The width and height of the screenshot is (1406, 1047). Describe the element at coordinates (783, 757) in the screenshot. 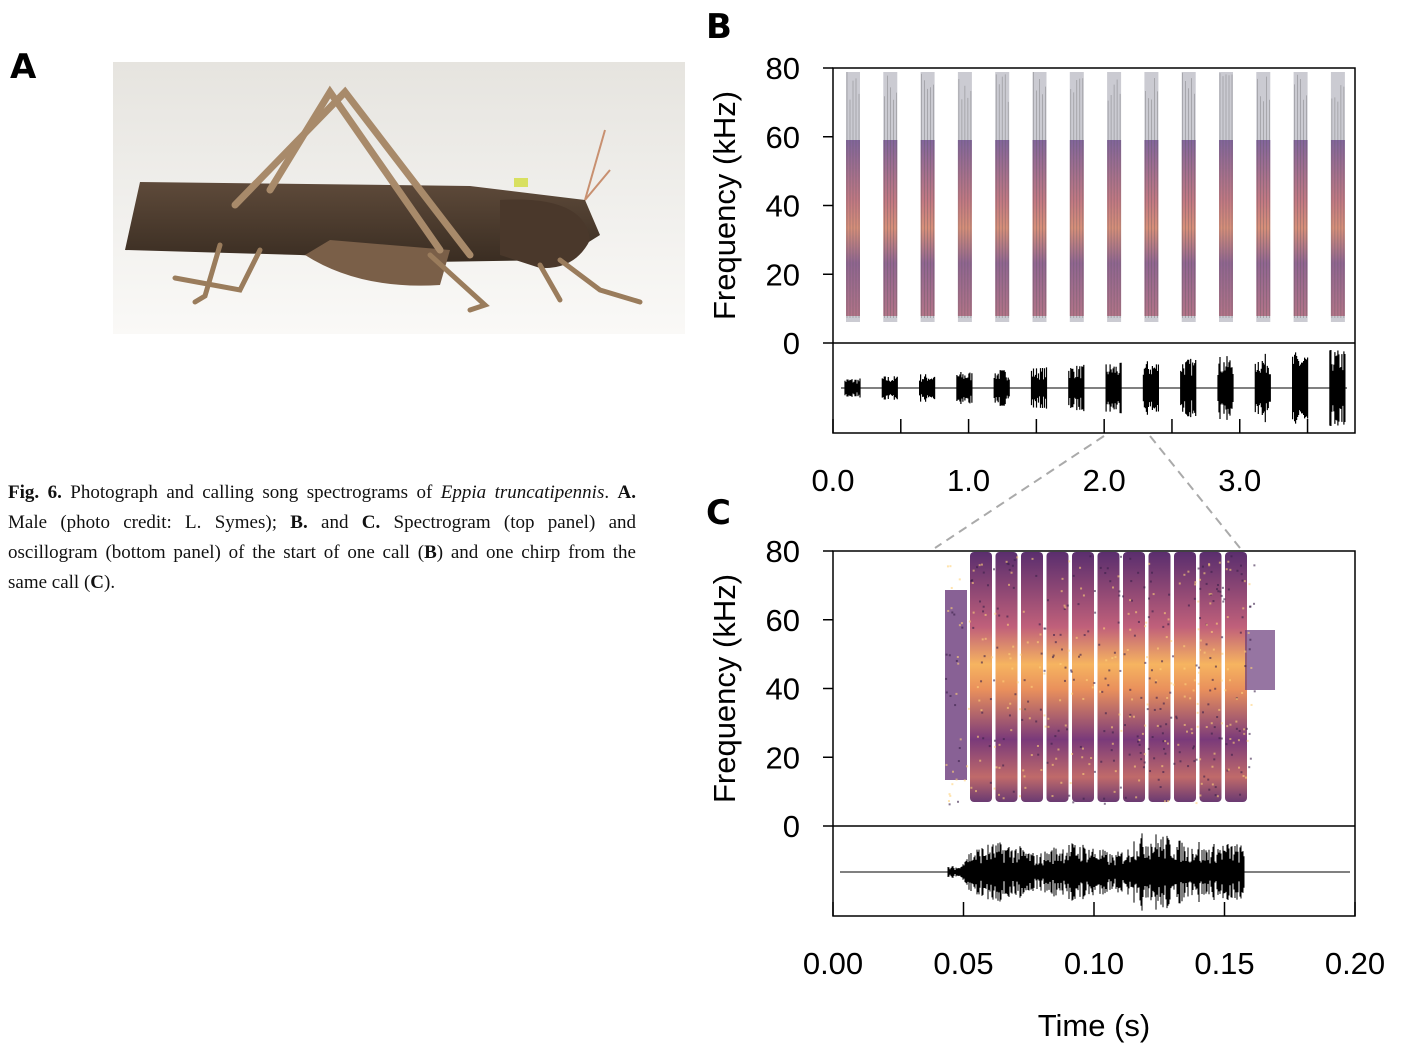

I see `y-tick-label: 20` at that location.